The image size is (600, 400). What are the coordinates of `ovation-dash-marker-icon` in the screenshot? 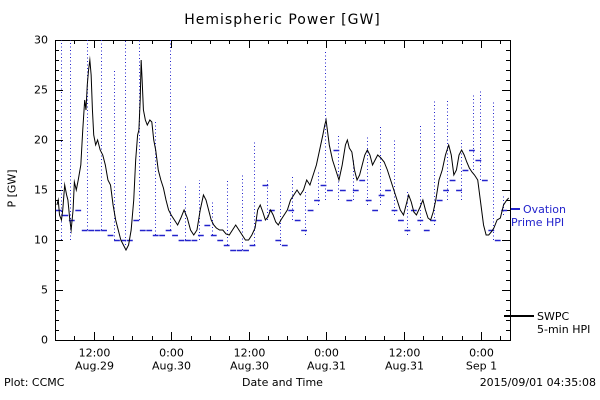 It's located at (515, 208).